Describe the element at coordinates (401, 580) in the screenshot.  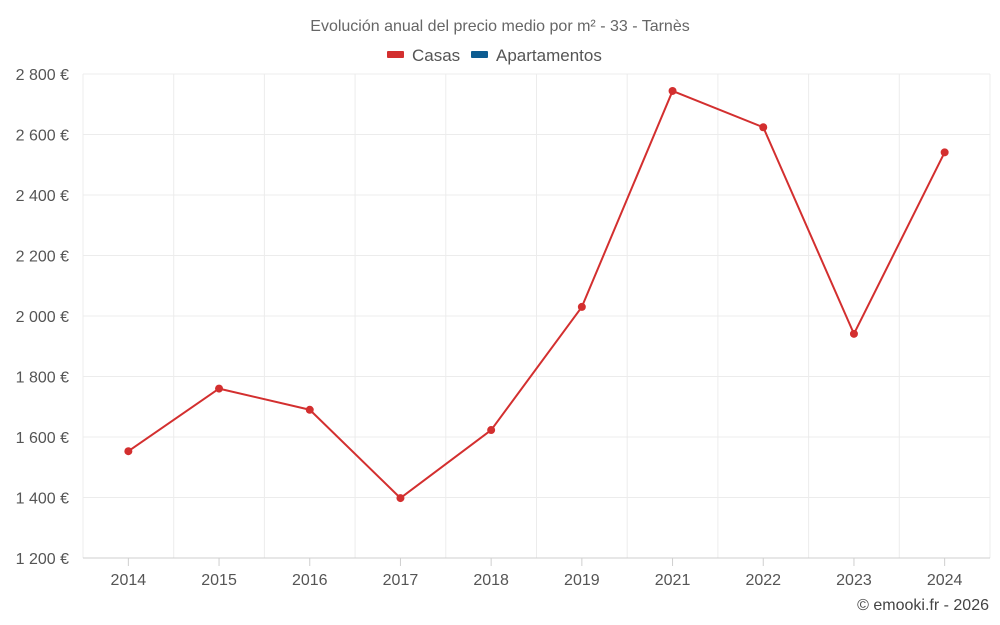
I see `x-tick-label: 2017` at that location.